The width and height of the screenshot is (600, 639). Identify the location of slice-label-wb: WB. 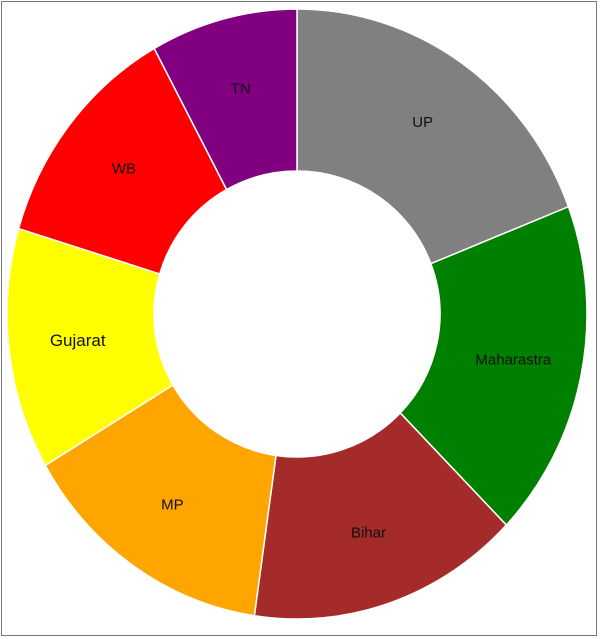
(124, 169).